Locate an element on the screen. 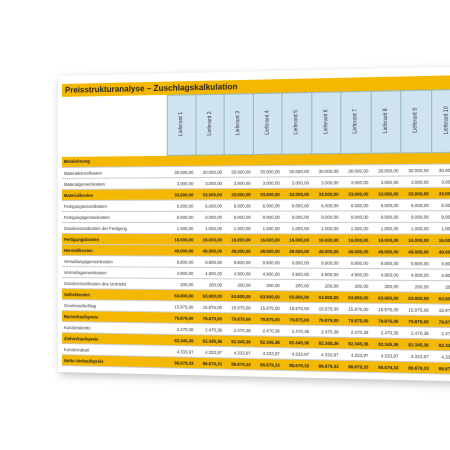 The height and width of the screenshot is (450, 450). column-header: Lieferant 10 is located at coordinates (440, 121).